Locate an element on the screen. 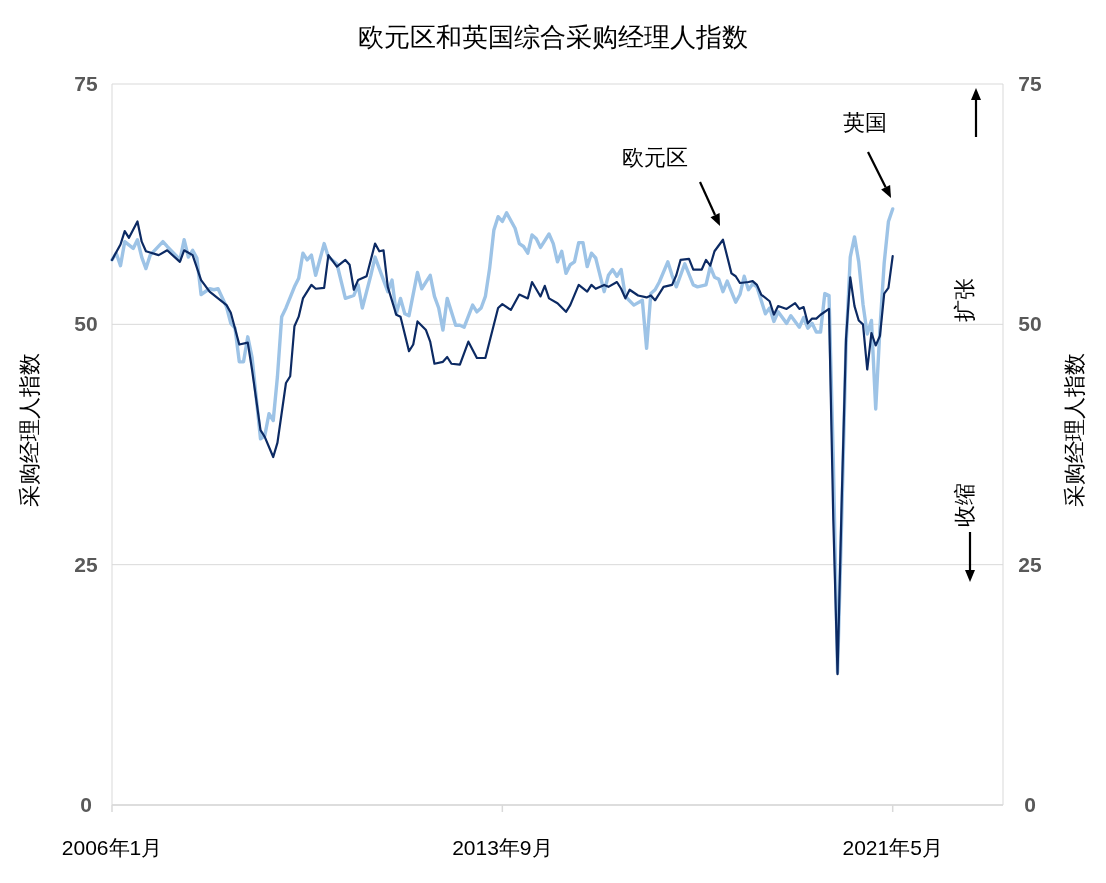  y2-tick-label: 0 is located at coordinates (1030, 804).